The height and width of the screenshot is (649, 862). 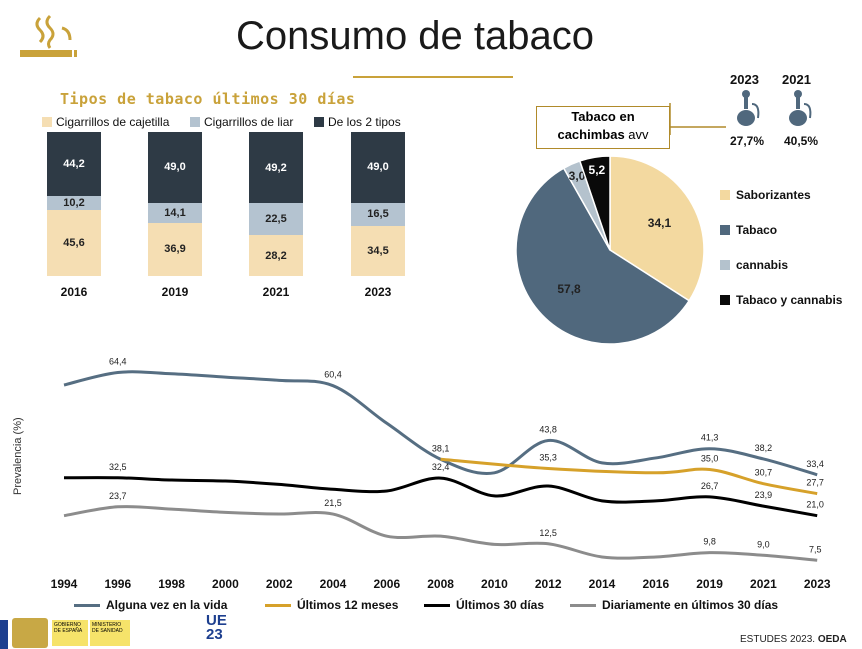 I want to click on x-tick-label: 2016, so click(x=655, y=584).